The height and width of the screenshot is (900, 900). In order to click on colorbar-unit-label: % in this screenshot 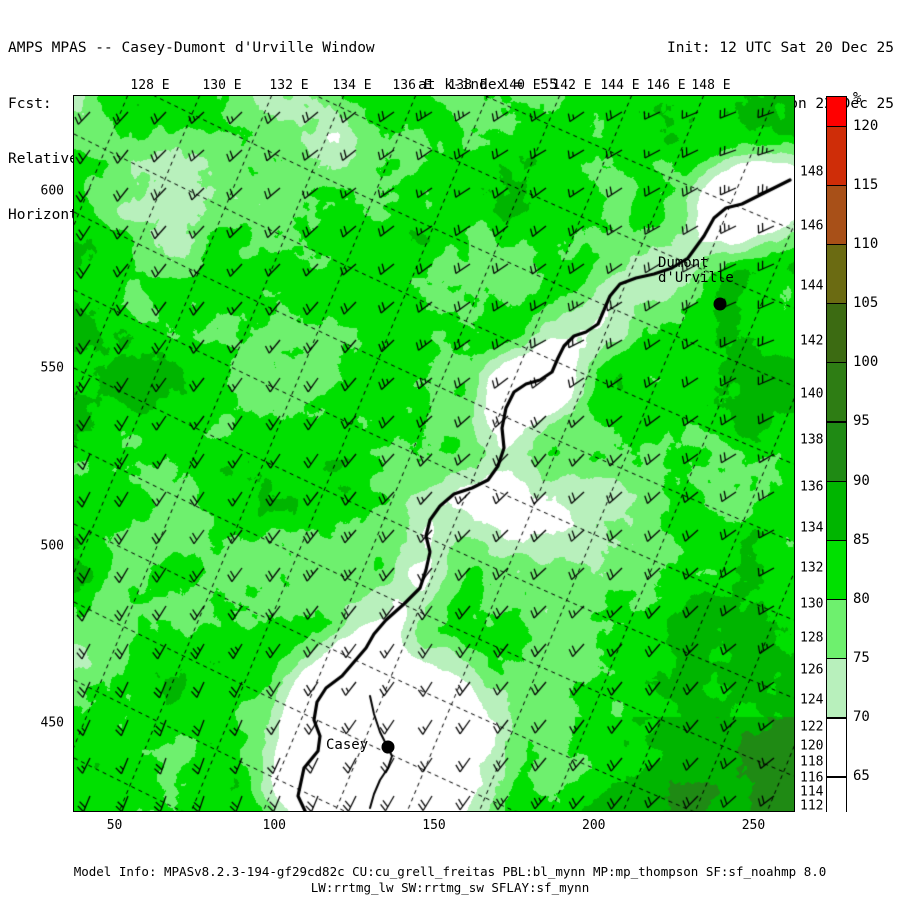, I will do `click(857, 98)`.